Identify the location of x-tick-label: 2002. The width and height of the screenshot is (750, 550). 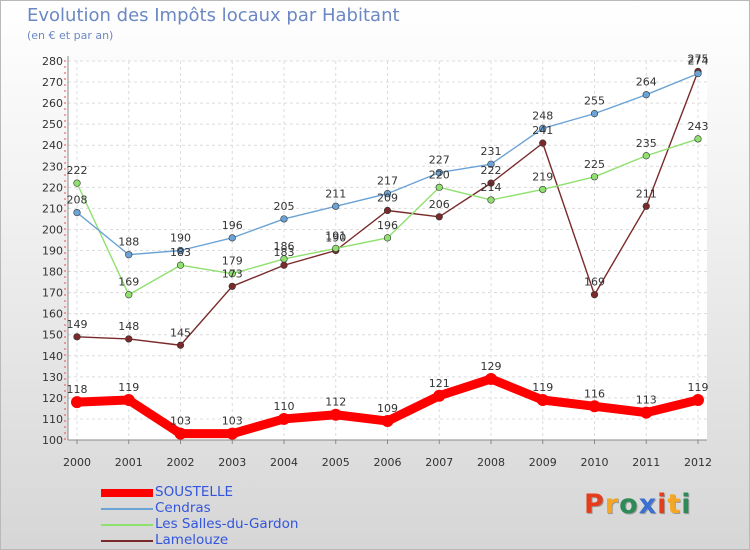
(181, 462).